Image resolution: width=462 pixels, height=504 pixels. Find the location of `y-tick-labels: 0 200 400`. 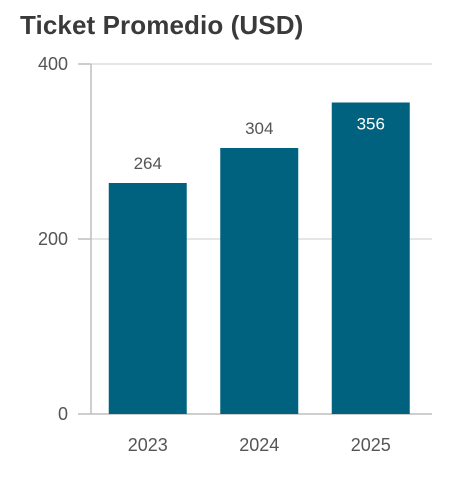

y-tick-labels: 0 200 400 is located at coordinates (53, 239).